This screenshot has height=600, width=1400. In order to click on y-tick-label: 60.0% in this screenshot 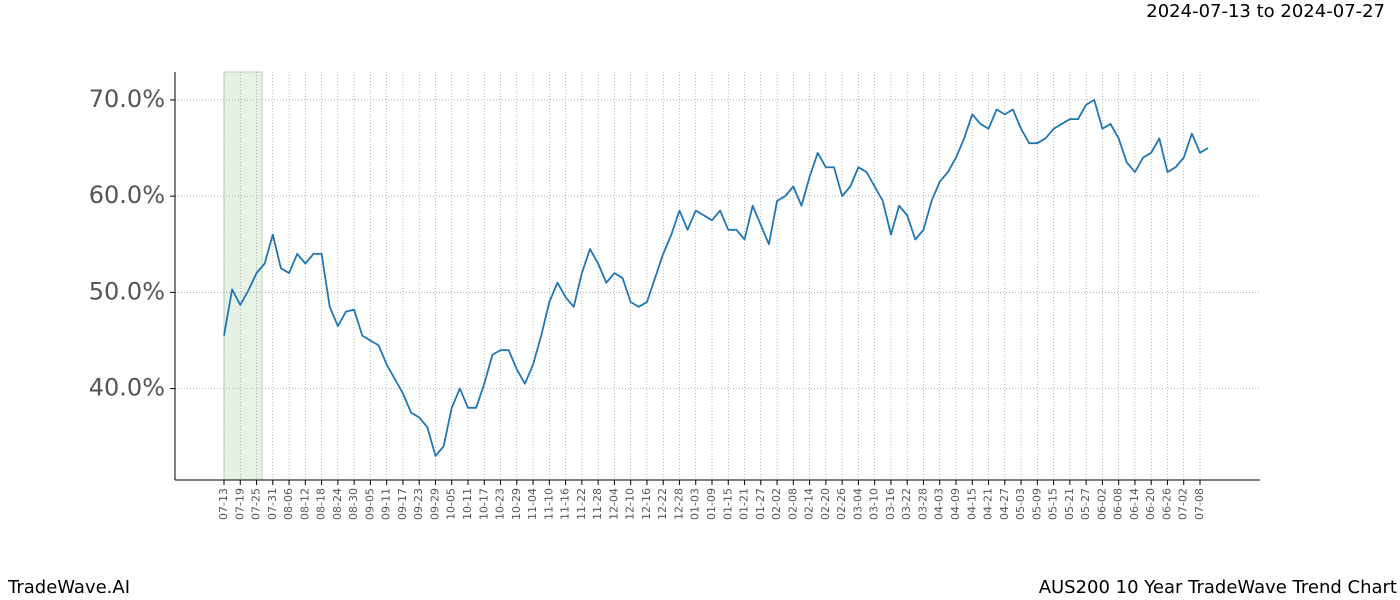, I will do `click(127, 195)`.